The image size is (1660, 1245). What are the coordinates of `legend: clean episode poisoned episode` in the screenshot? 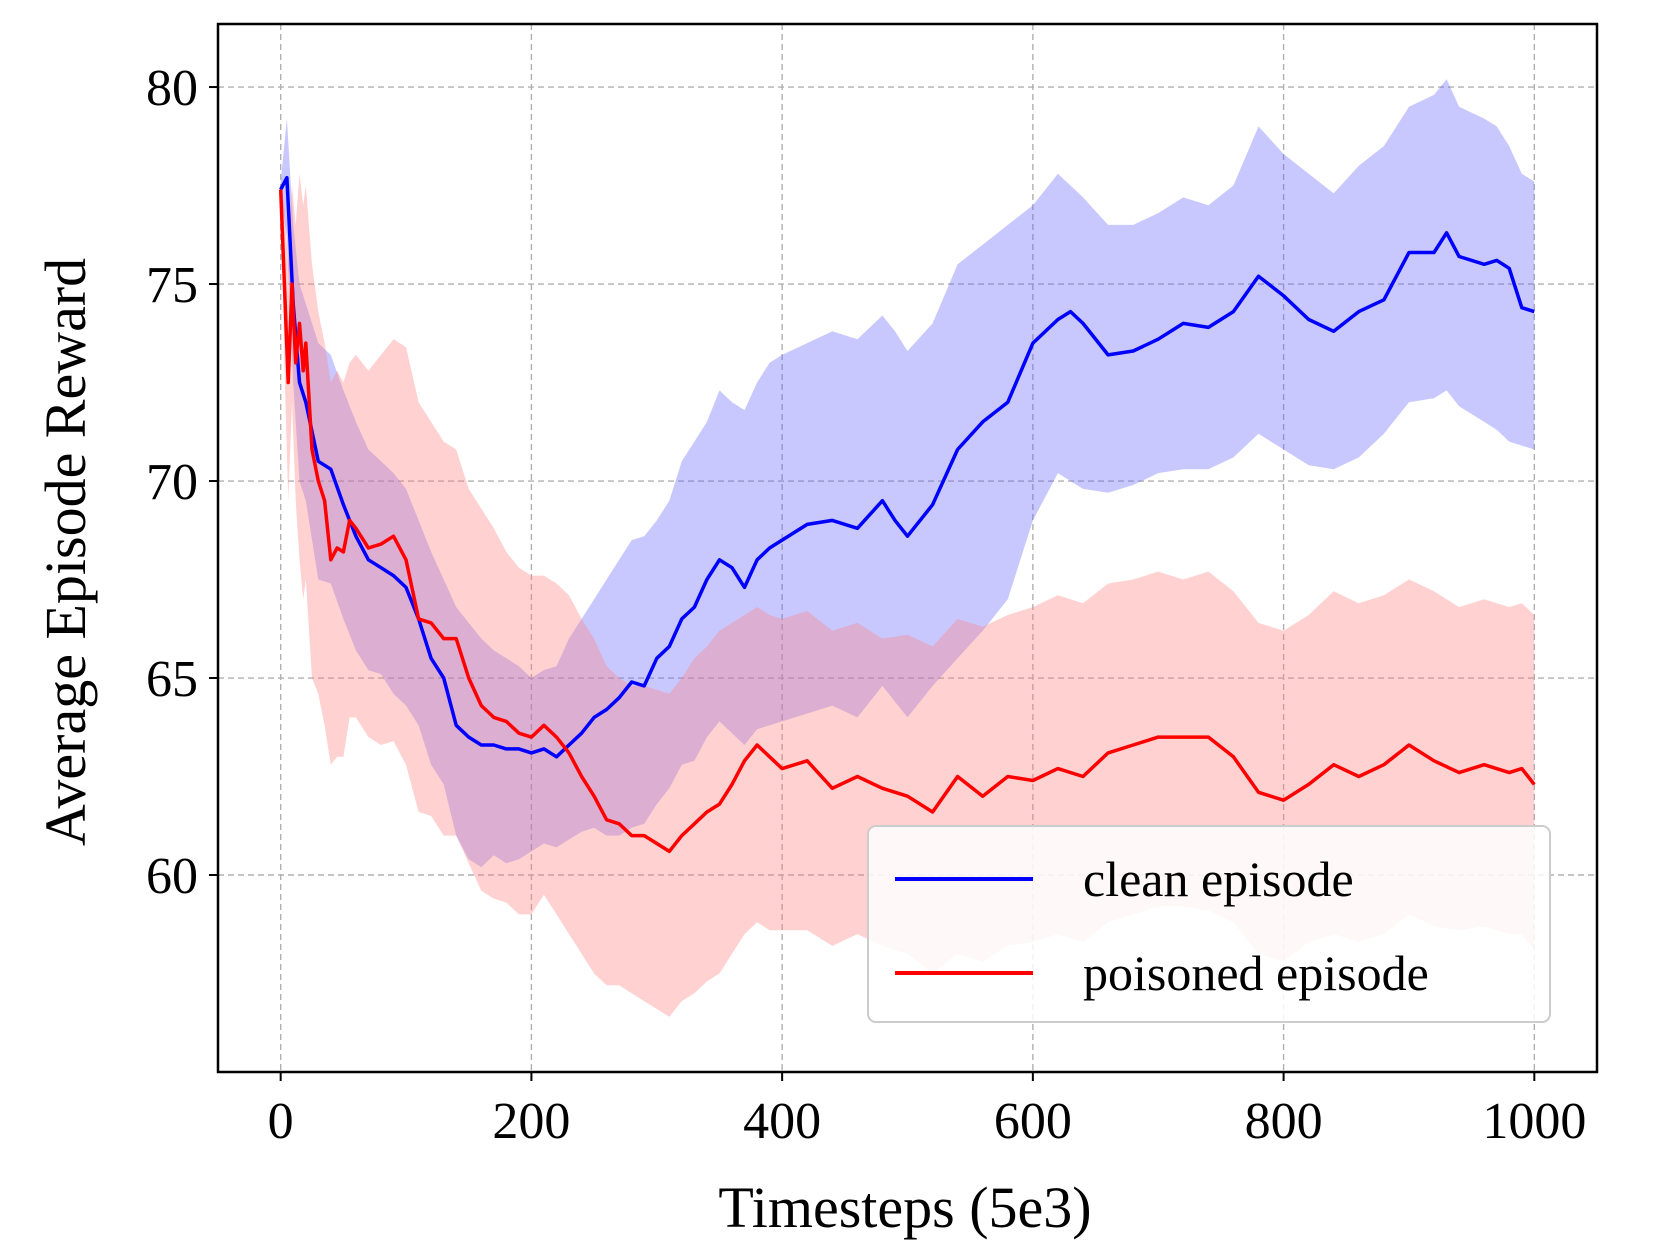 It's located at (1209, 924).